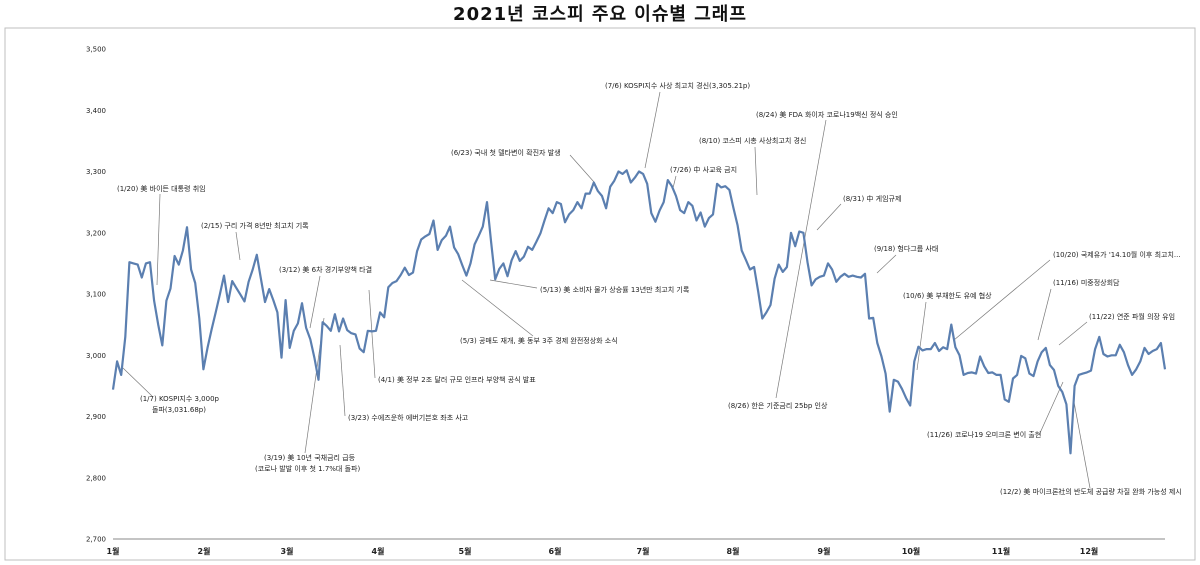  What do you see at coordinates (1091, 491) in the screenshot?
I see `annotation-label: (12/2) 美 마이크론社의 반도체 공급량 차질 완화 가능성 제시` at bounding box center [1091, 491].